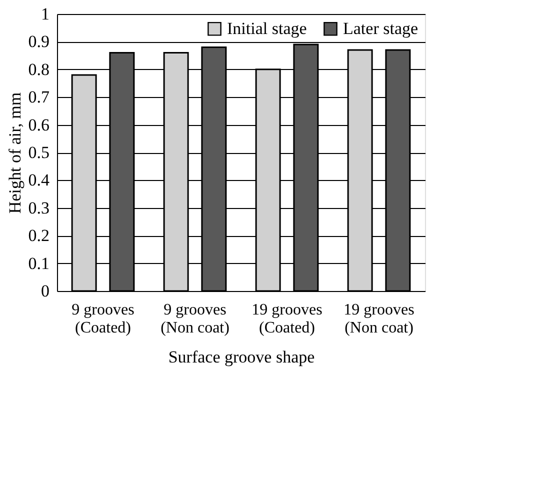  What do you see at coordinates (39, 236) in the screenshot?
I see `y-tick-label: 0.2` at bounding box center [39, 236].